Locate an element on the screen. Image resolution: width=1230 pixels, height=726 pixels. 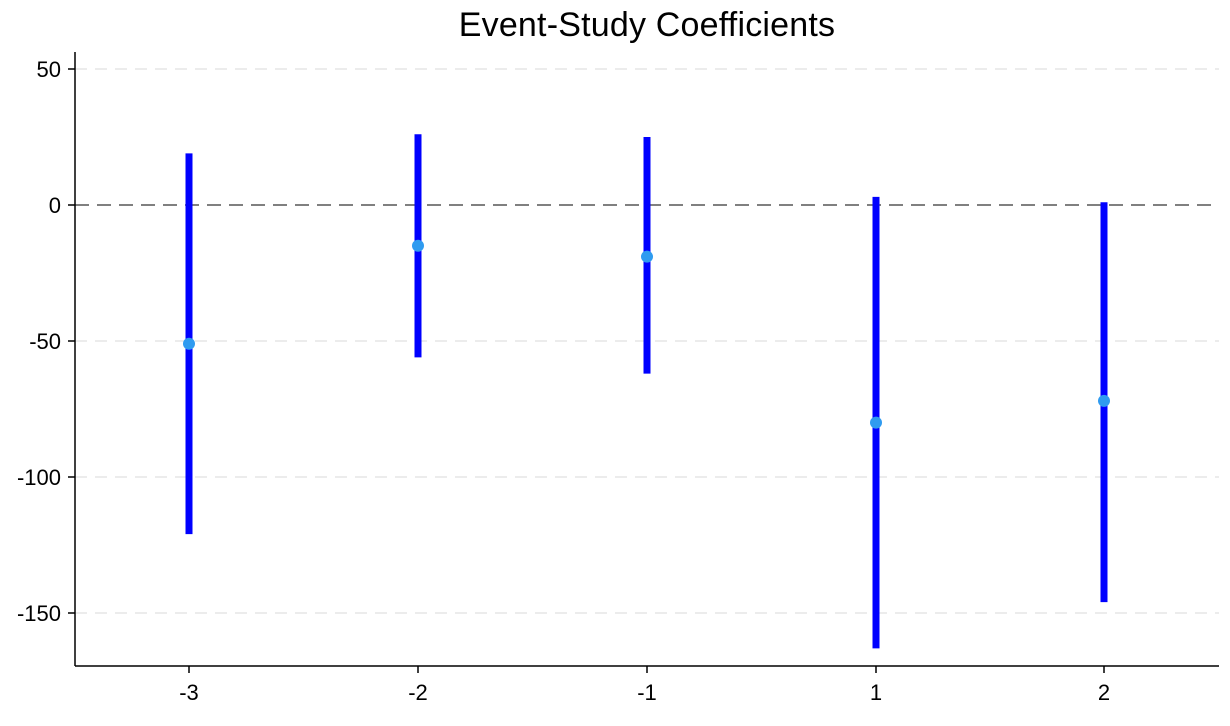
x-tick-label: 2 is located at coordinates (1104, 692).